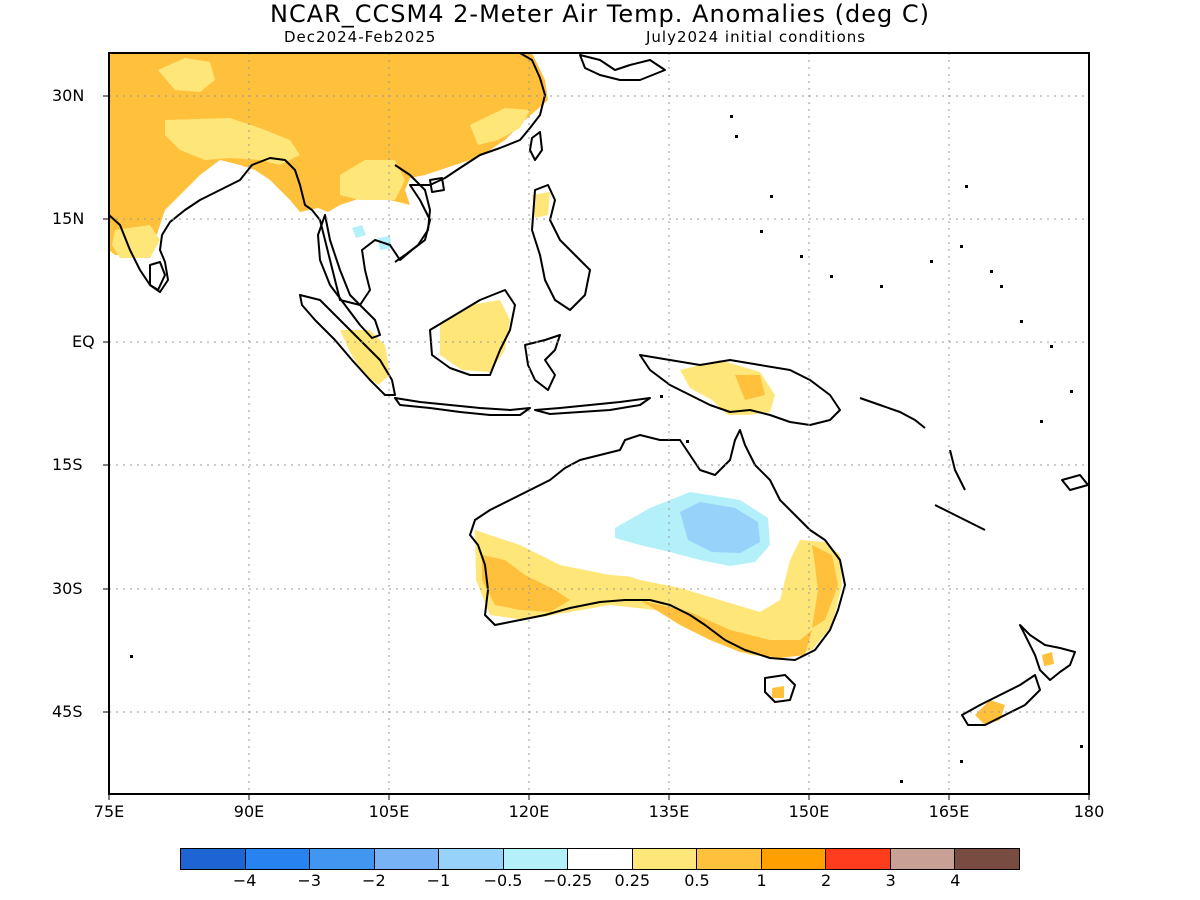 The image size is (1200, 900). Describe the element at coordinates (437, 185) in the screenshot. I see `coast-hainan` at that location.